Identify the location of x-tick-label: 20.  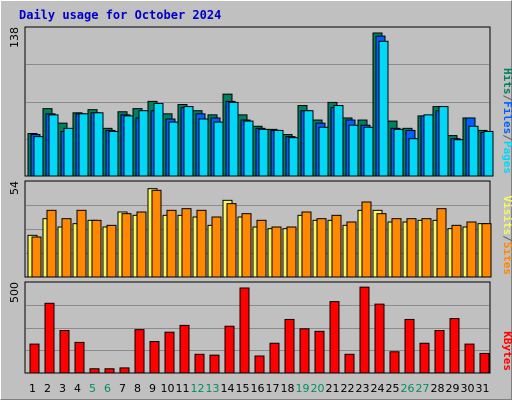
(318, 388).